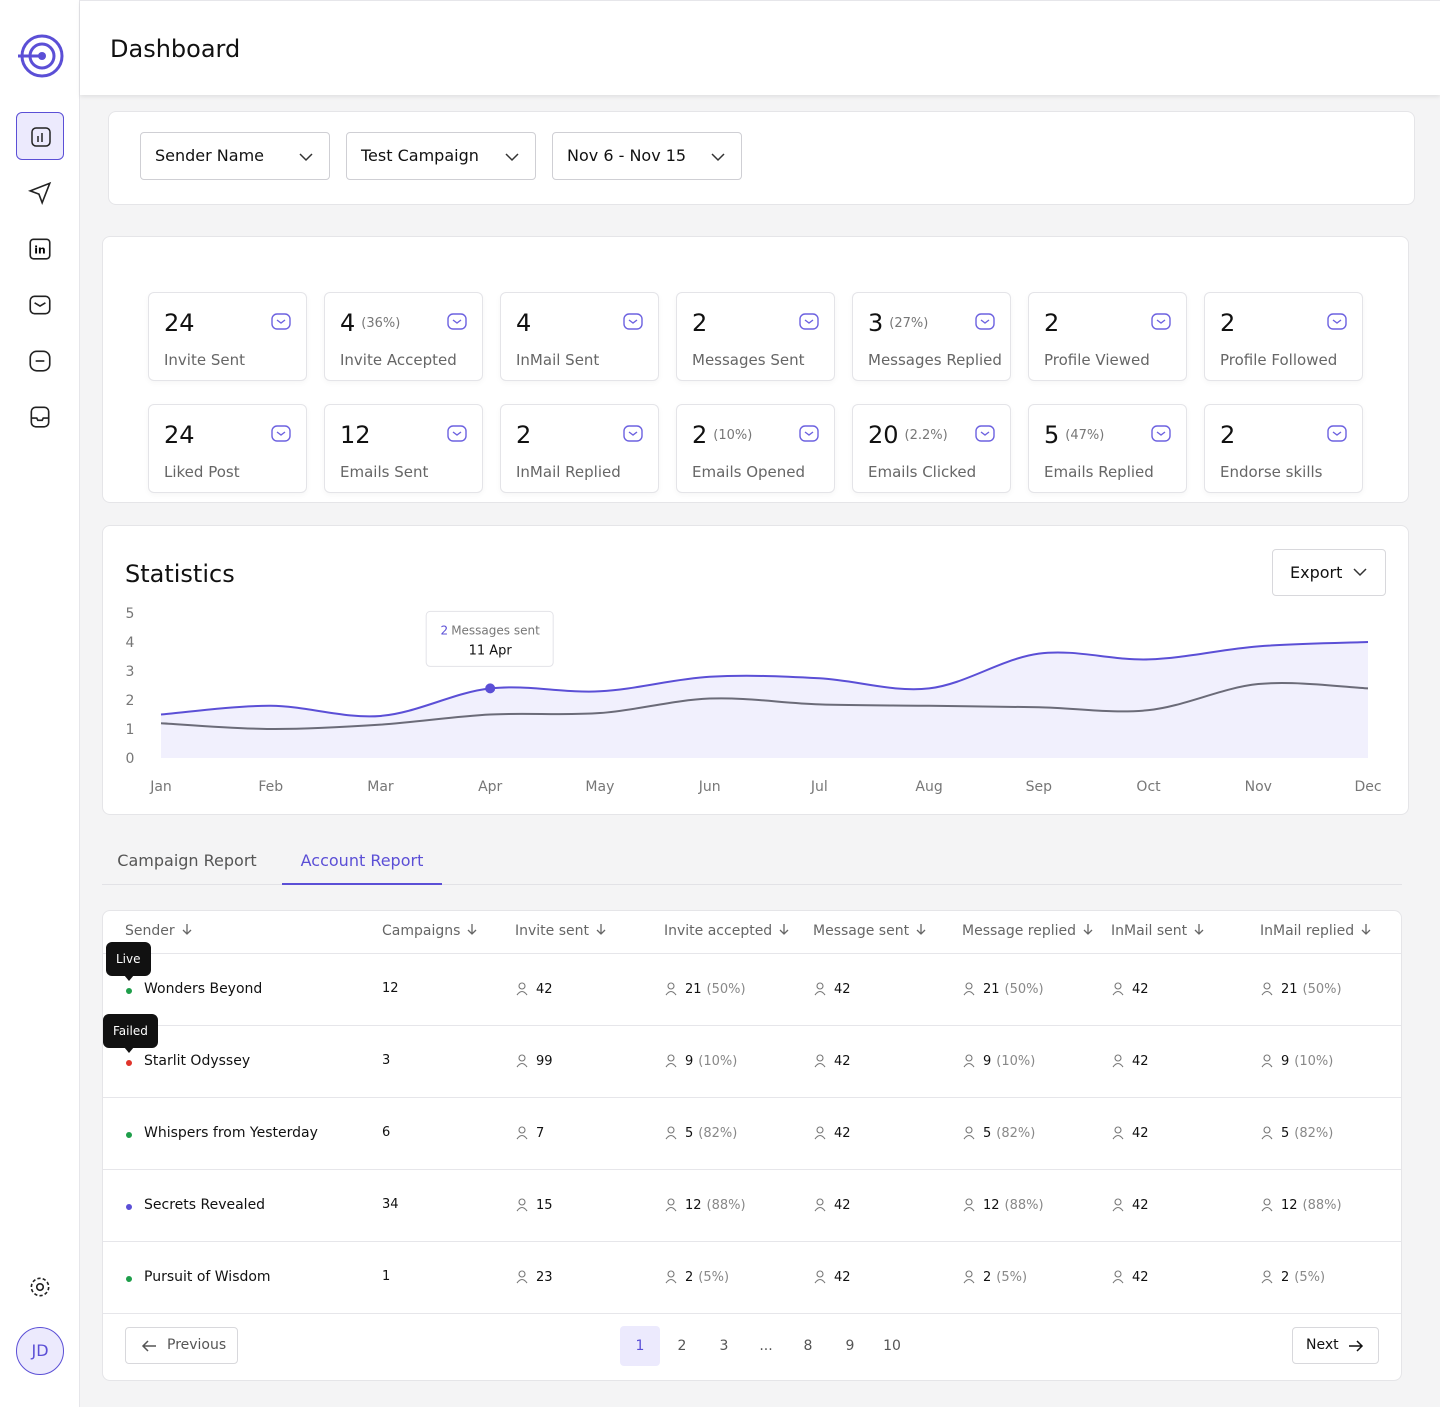 This screenshot has height=1407, width=1440. What do you see at coordinates (1148, 787) in the screenshot?
I see `x-tick-label: Oct` at bounding box center [1148, 787].